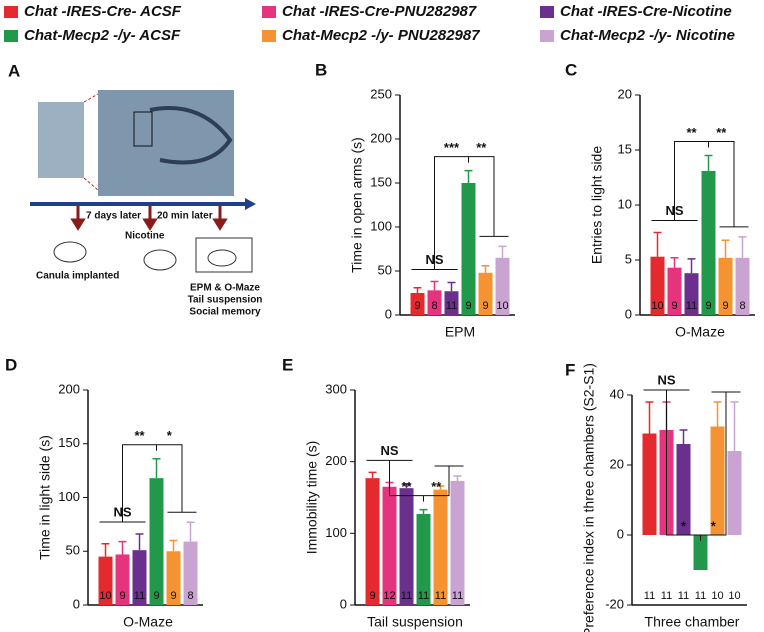  I want to click on y-tick-label: 10, so click(625, 203).